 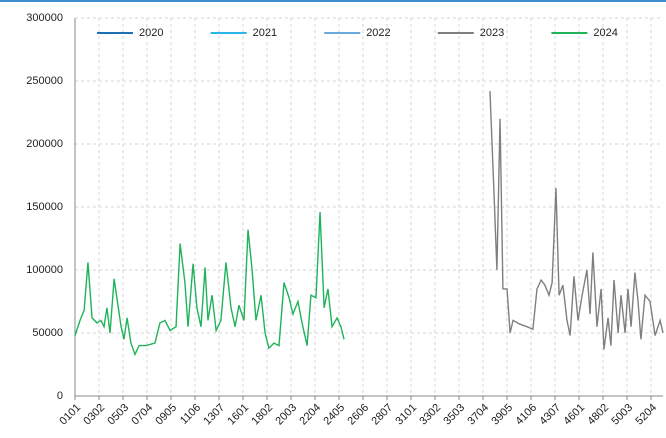 I want to click on series-line, so click(x=209, y=284).